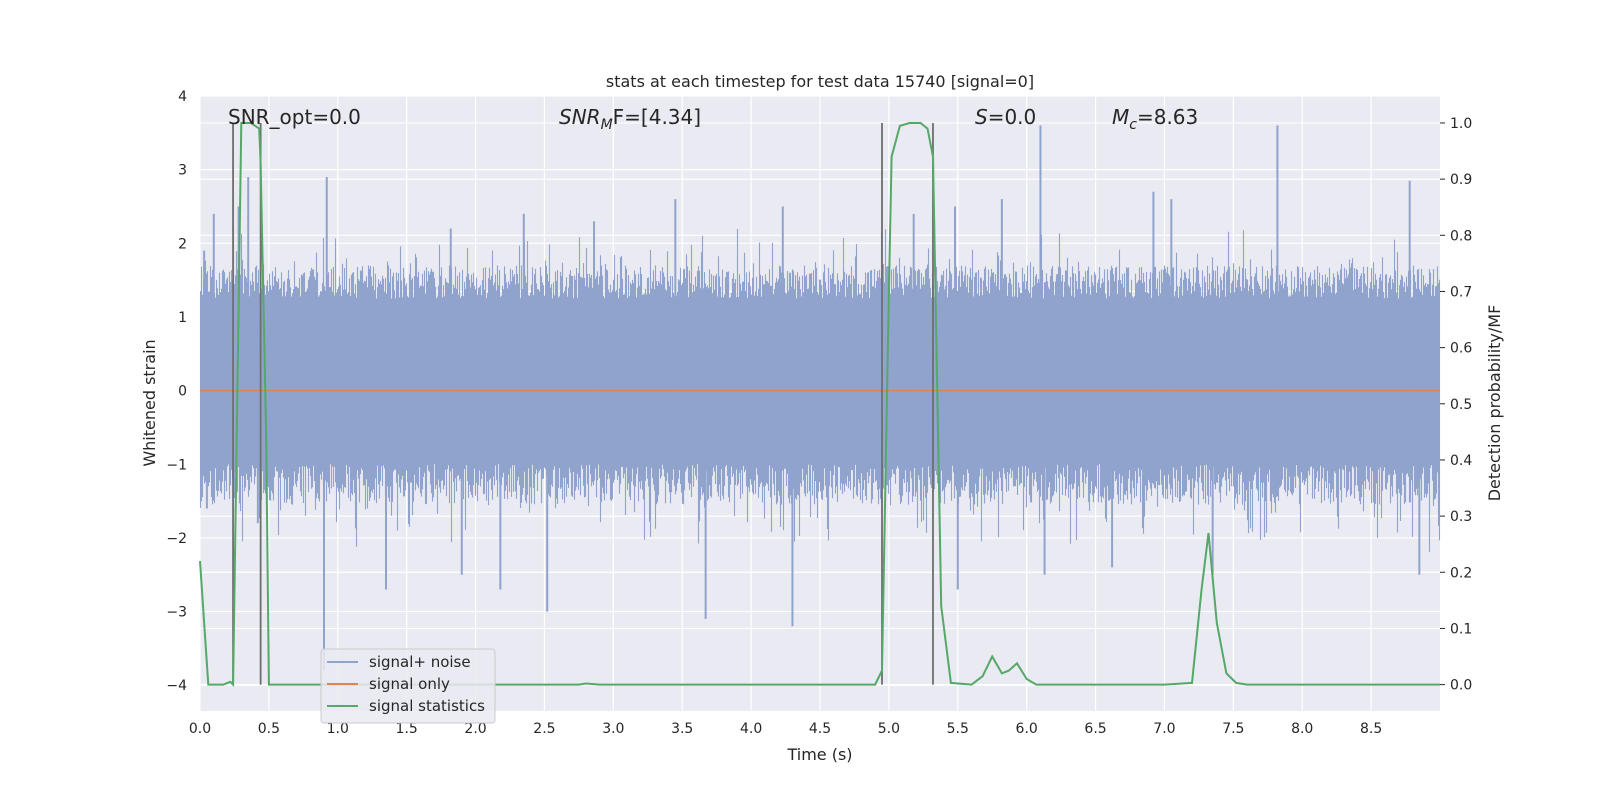  What do you see at coordinates (1302, 729) in the screenshot?
I see `x-tick-label: 8.0` at bounding box center [1302, 729].